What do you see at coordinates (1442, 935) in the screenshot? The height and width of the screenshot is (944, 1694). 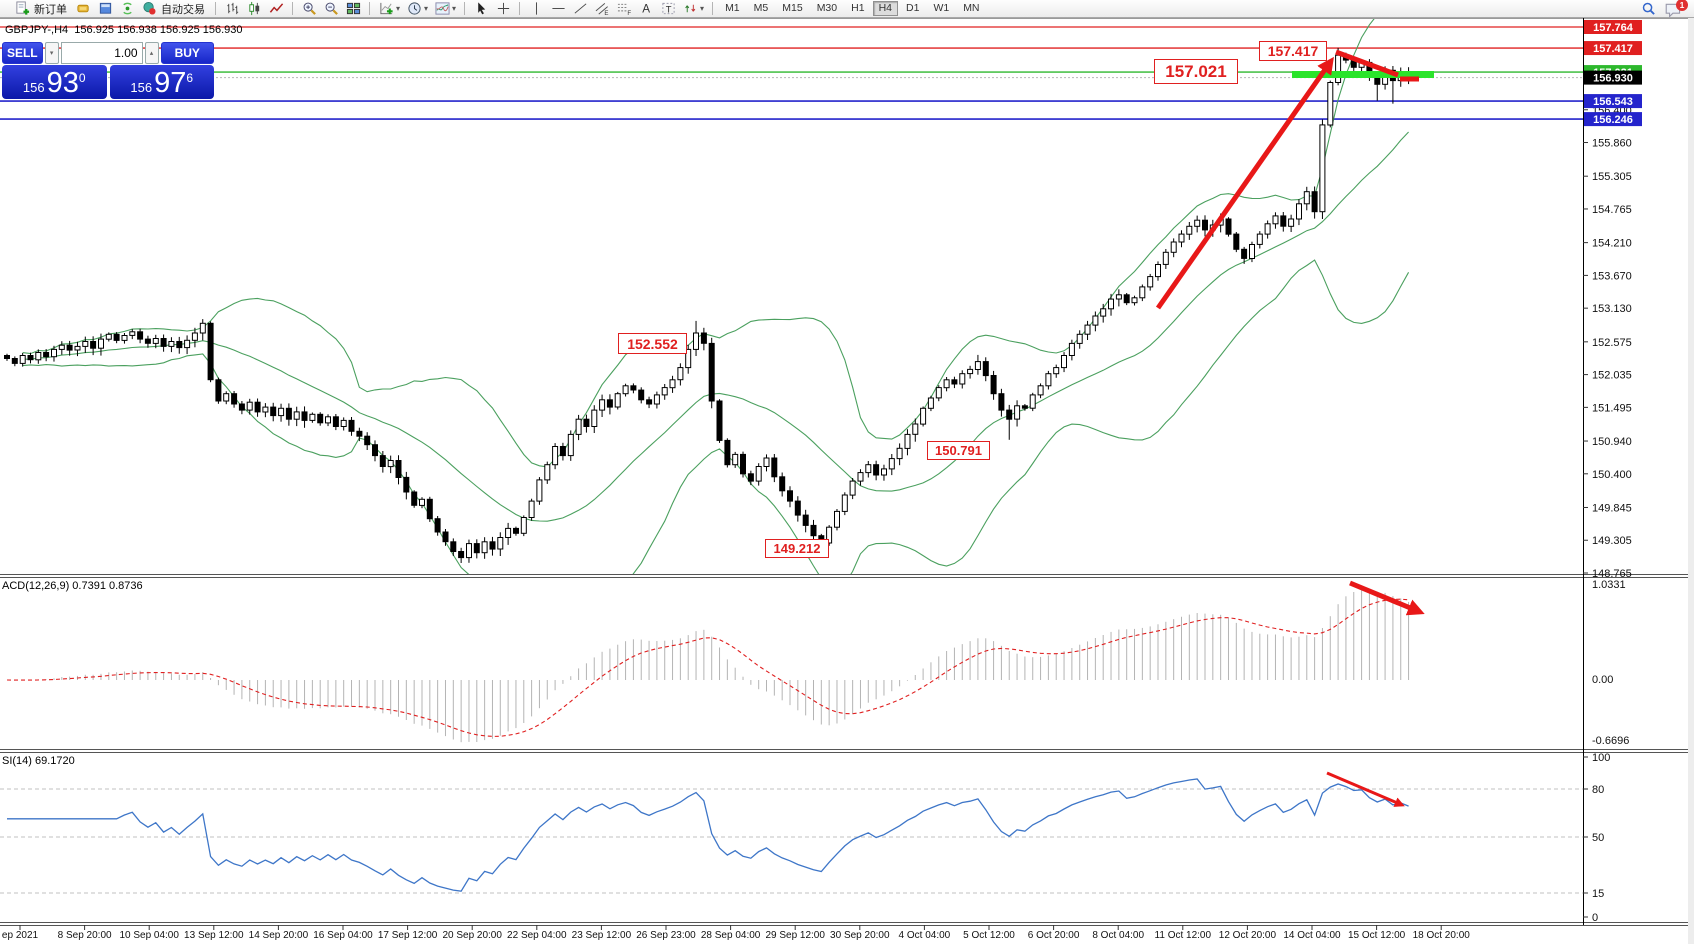 I see `time-tick-label: 18 Oct 20:00` at bounding box center [1442, 935].